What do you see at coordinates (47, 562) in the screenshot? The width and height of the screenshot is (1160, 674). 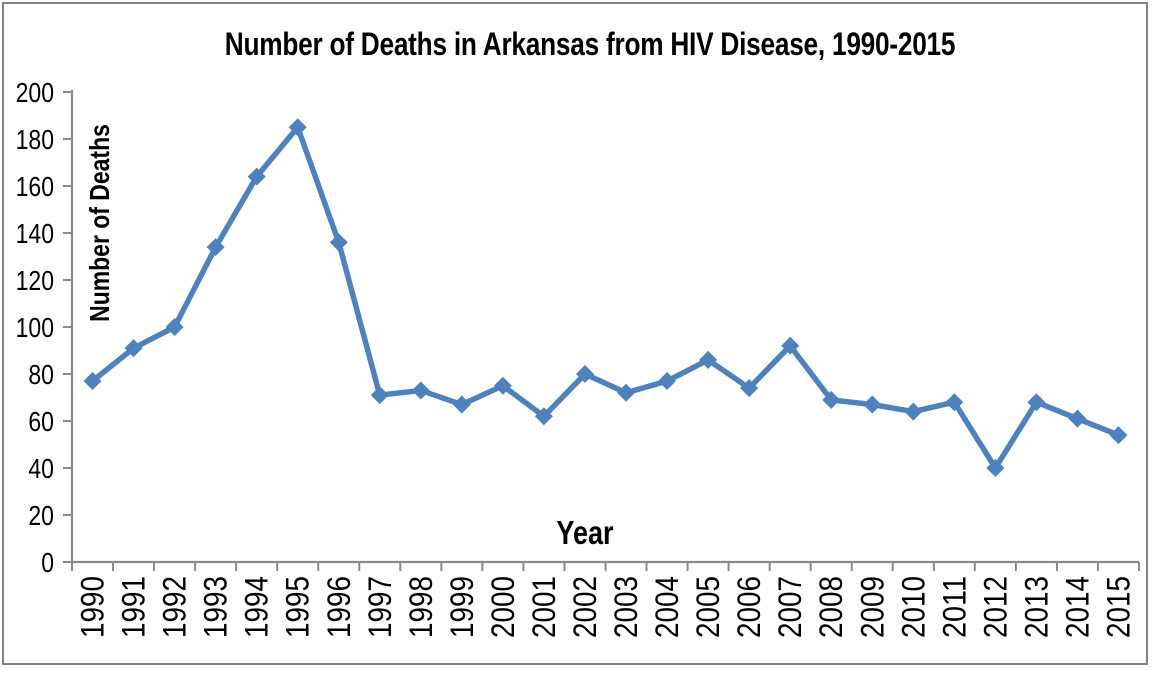 I see `y-tick-label: 0` at bounding box center [47, 562].